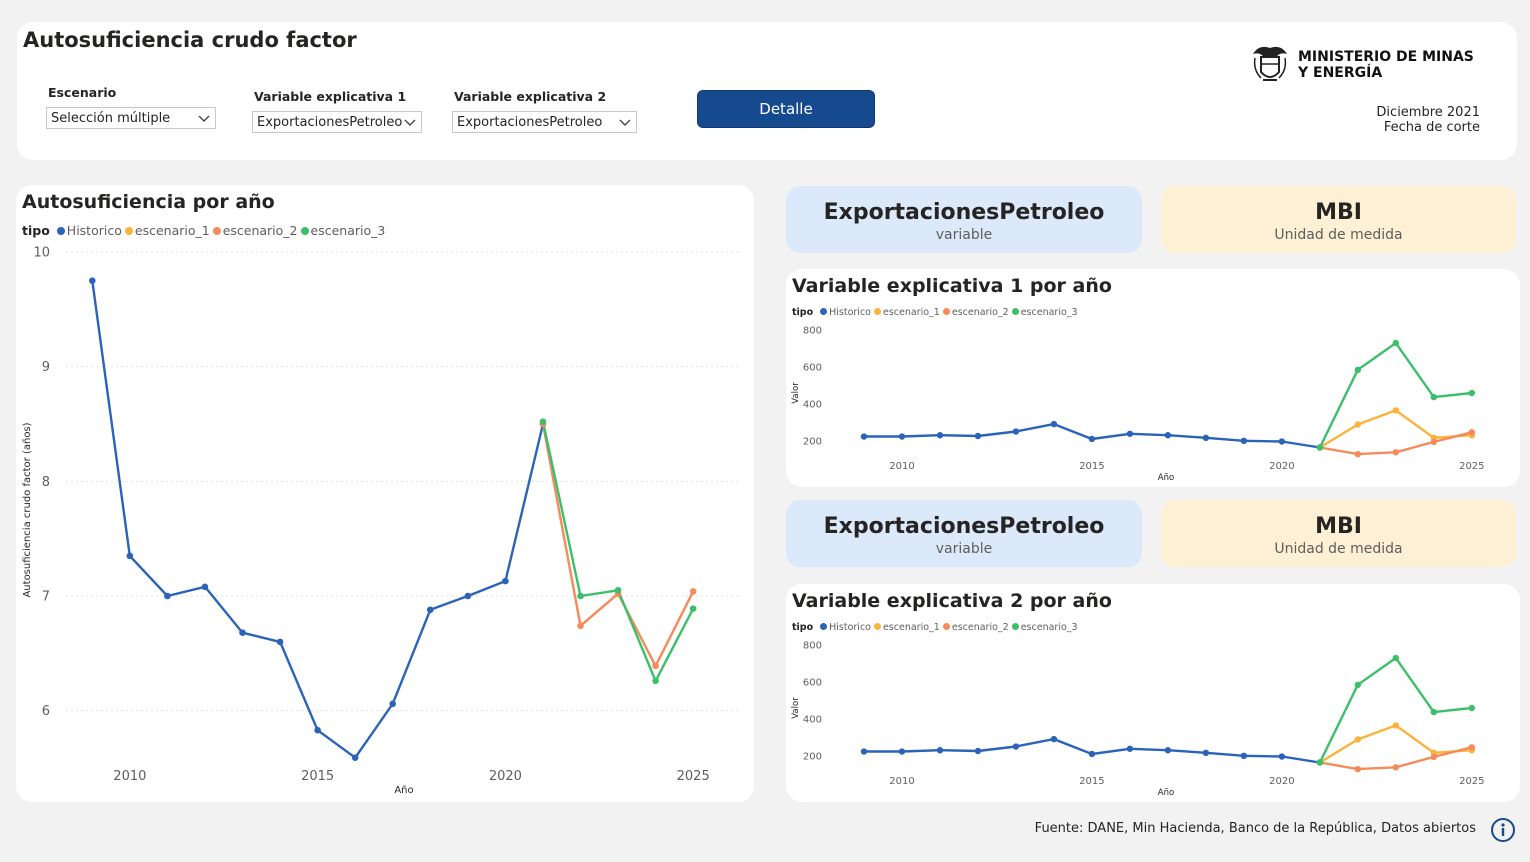  I want to click on kpi-unit-2: MBI Unidad de medida, so click(1338, 533).